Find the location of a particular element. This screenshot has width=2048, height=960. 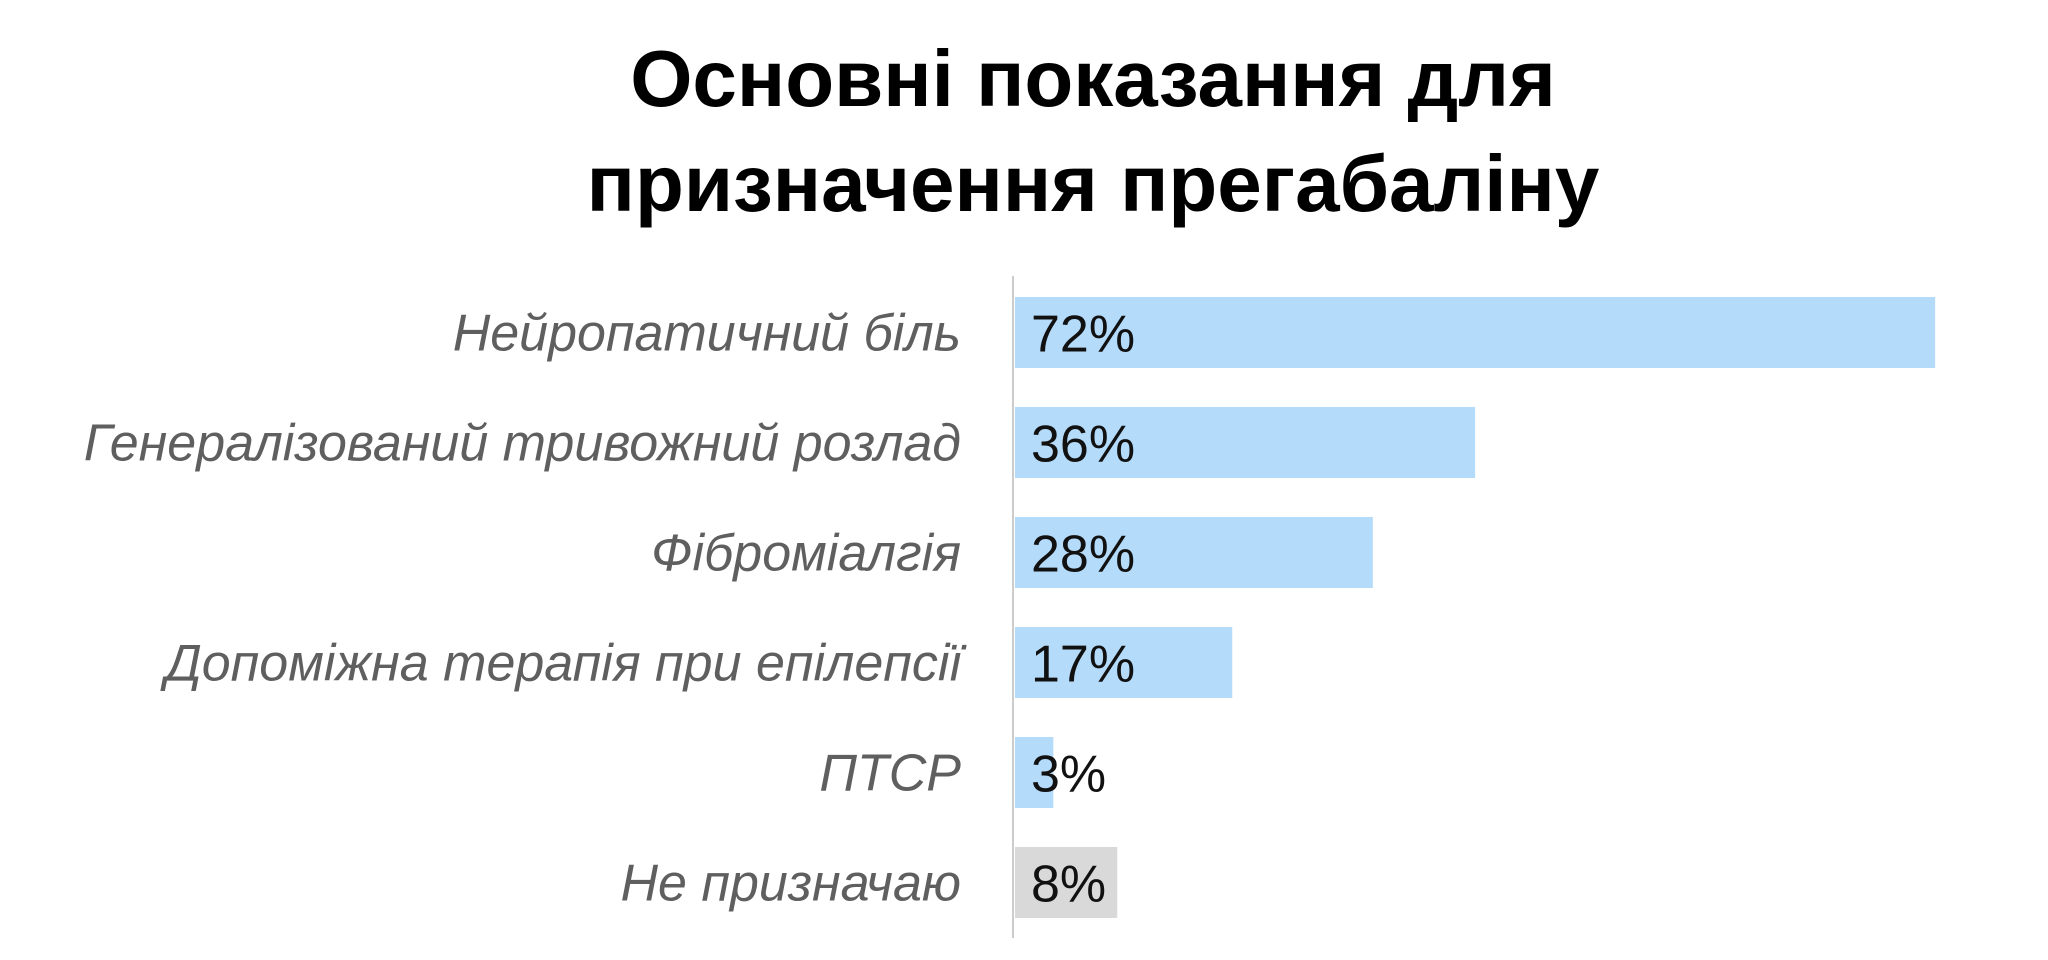

value-label: 72% is located at coordinates (1083, 335).